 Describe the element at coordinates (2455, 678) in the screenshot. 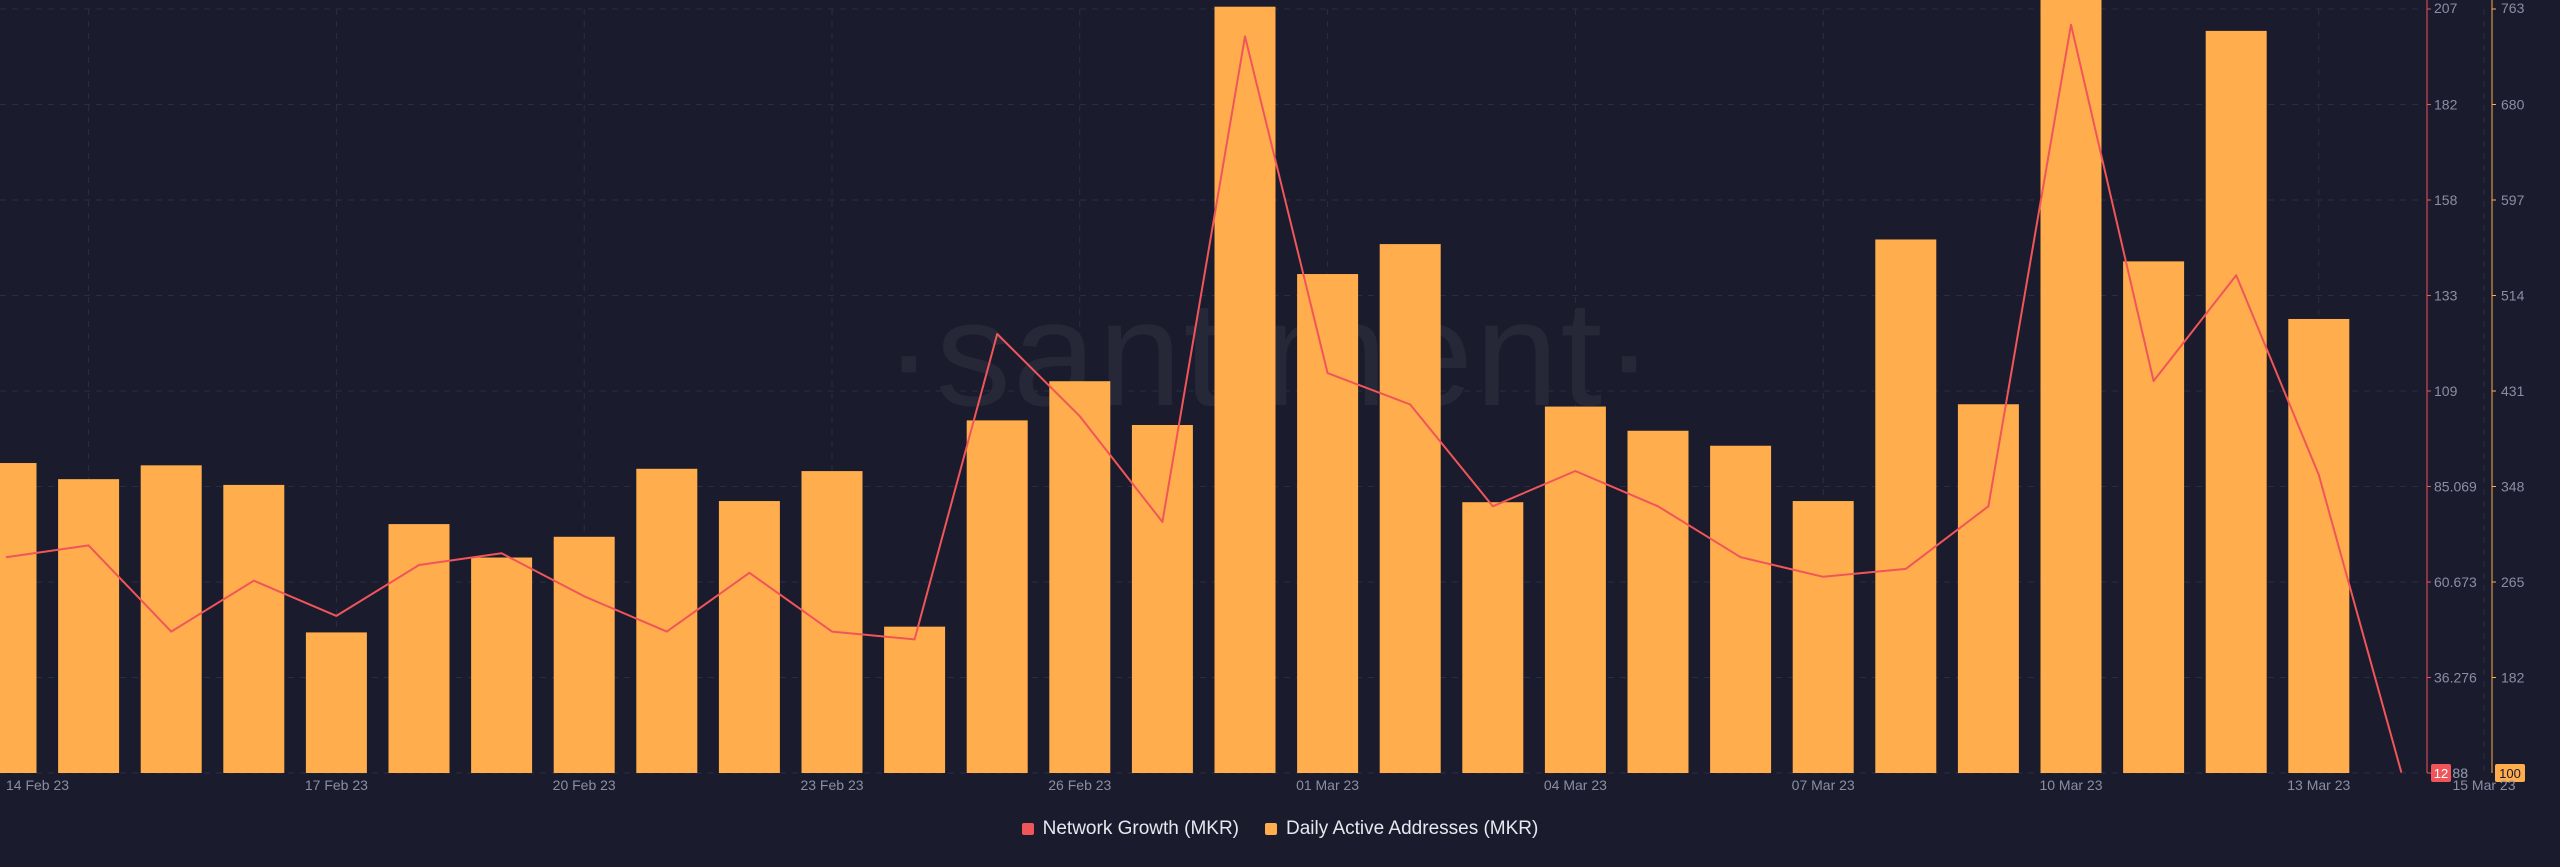

I see `y-tick-label-inner: 36.276` at that location.